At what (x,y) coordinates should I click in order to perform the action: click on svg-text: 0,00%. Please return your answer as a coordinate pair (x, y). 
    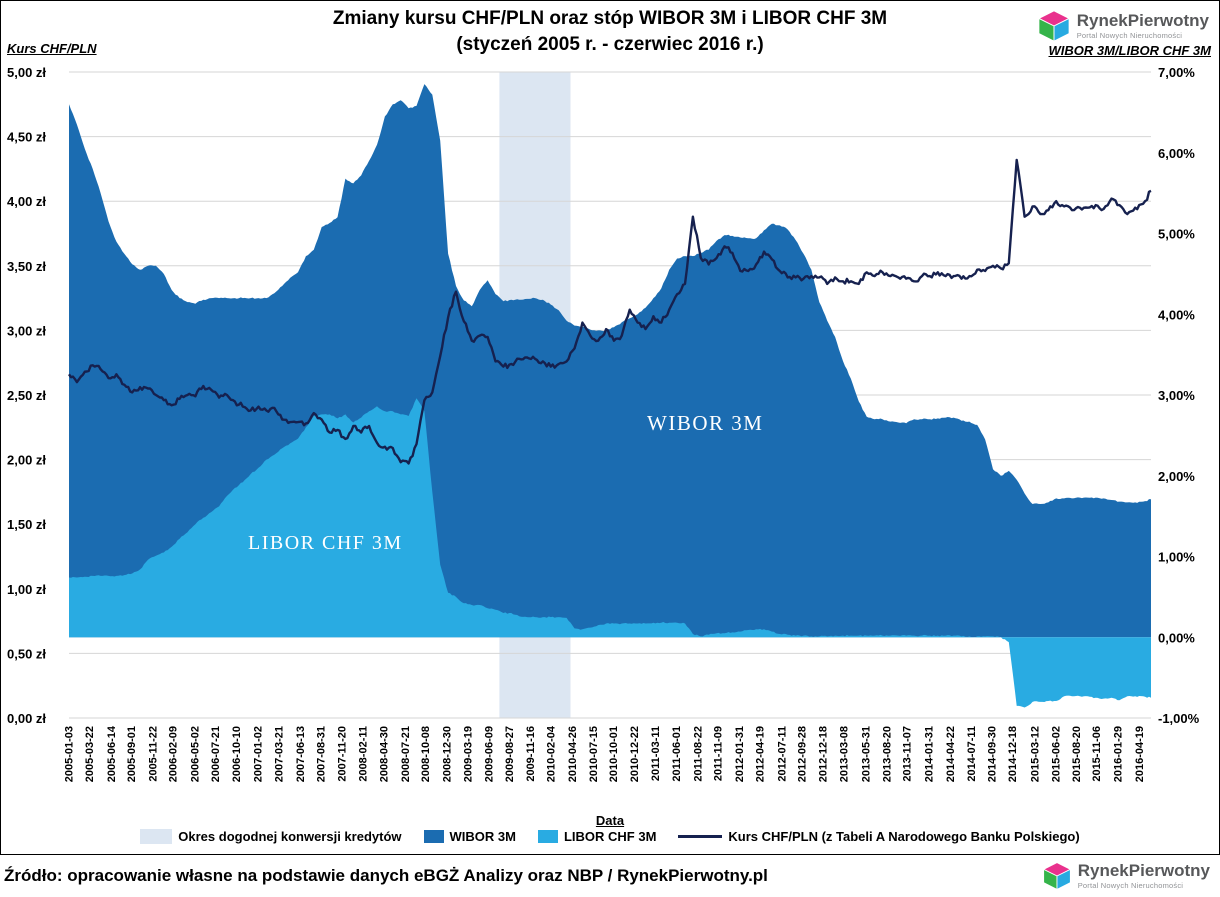
    Looking at the image, I should click on (1176, 637).